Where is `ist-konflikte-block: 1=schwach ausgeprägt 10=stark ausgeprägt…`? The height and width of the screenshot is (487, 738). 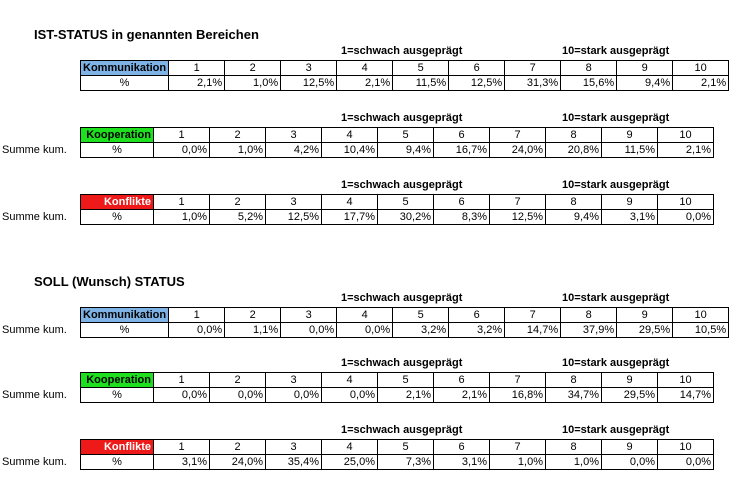 ist-konflikte-block: 1=schwach ausgeprägt 10=stark ausgeprägt… is located at coordinates (369, 207).